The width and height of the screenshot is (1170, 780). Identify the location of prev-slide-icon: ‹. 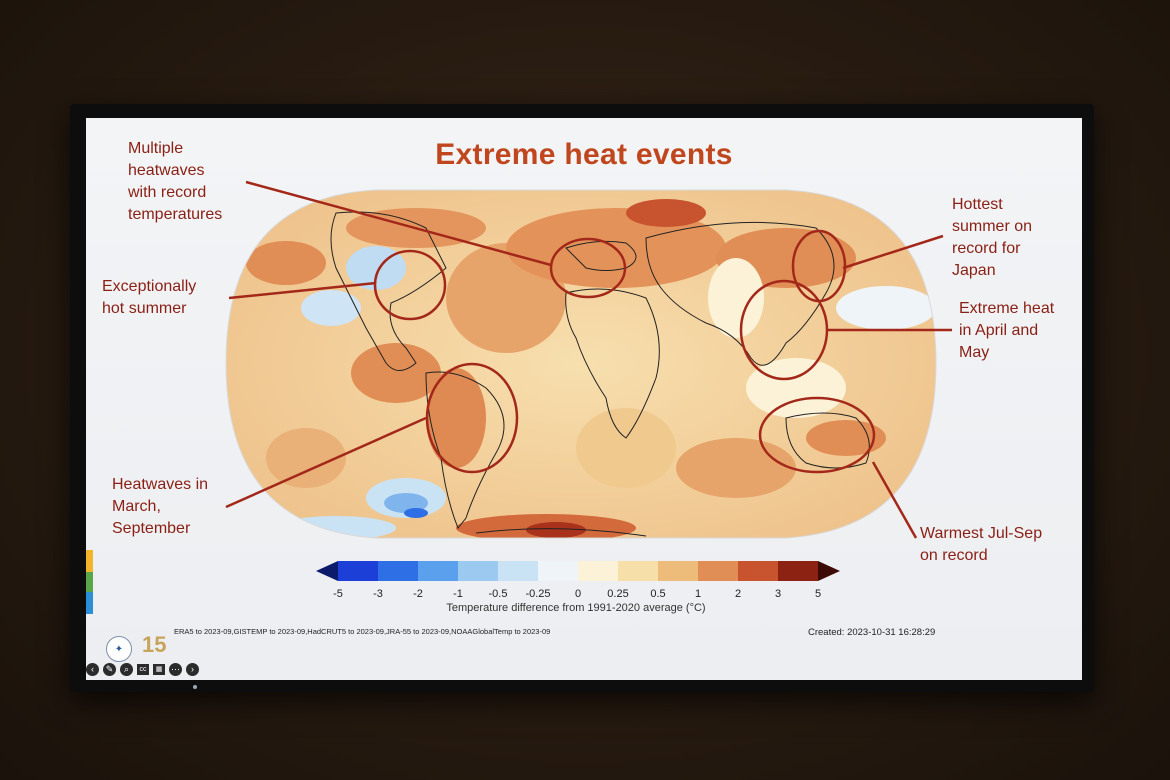
(92, 669).